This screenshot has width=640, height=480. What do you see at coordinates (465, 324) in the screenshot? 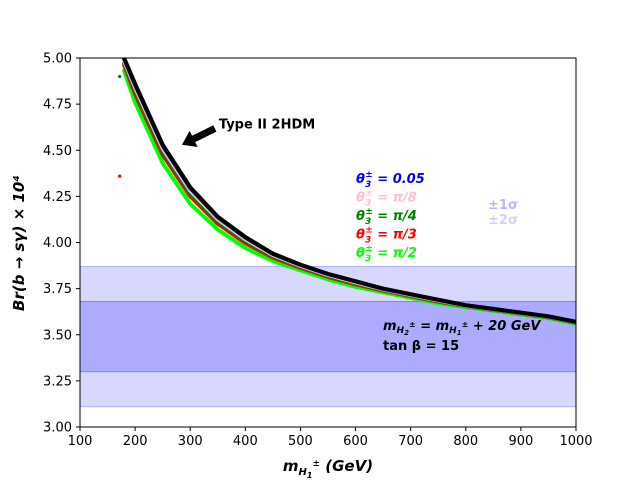
I see `mass-relation-rhs-sup: ±` at bounding box center [465, 324].